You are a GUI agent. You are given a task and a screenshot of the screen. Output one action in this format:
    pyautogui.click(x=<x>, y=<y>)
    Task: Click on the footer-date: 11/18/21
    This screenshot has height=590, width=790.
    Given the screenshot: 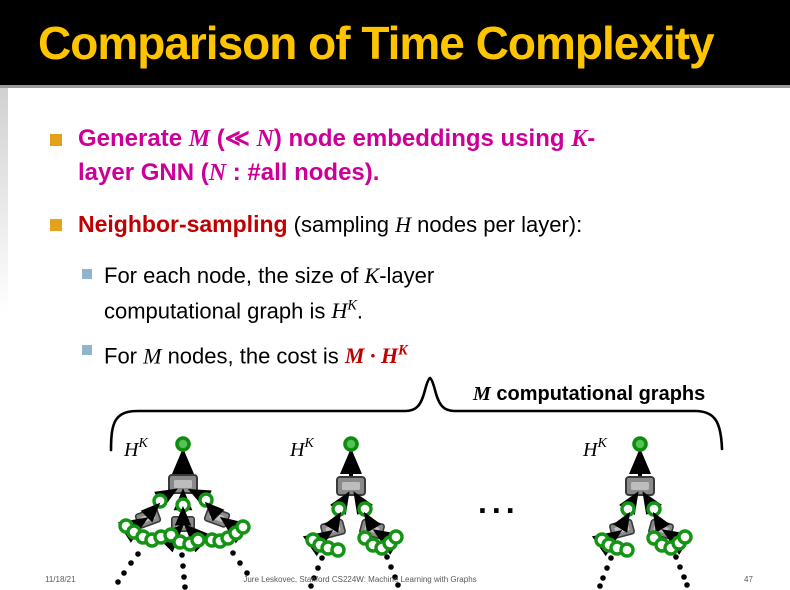 What is the action you would take?
    pyautogui.click(x=60, y=579)
    